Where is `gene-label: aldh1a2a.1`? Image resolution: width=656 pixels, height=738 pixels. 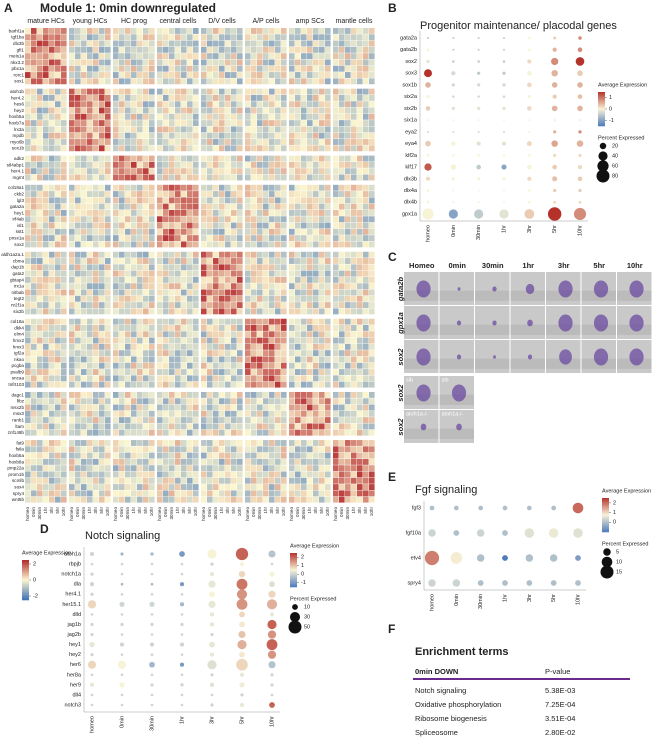
gene-label: aldh1a2a.1 is located at coordinates (12, 254).